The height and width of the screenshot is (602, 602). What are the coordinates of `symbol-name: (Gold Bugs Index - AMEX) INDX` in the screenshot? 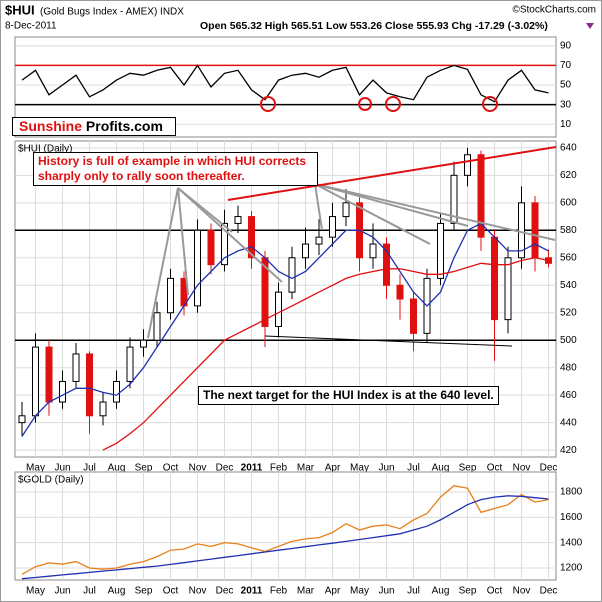 It's located at (112, 12).